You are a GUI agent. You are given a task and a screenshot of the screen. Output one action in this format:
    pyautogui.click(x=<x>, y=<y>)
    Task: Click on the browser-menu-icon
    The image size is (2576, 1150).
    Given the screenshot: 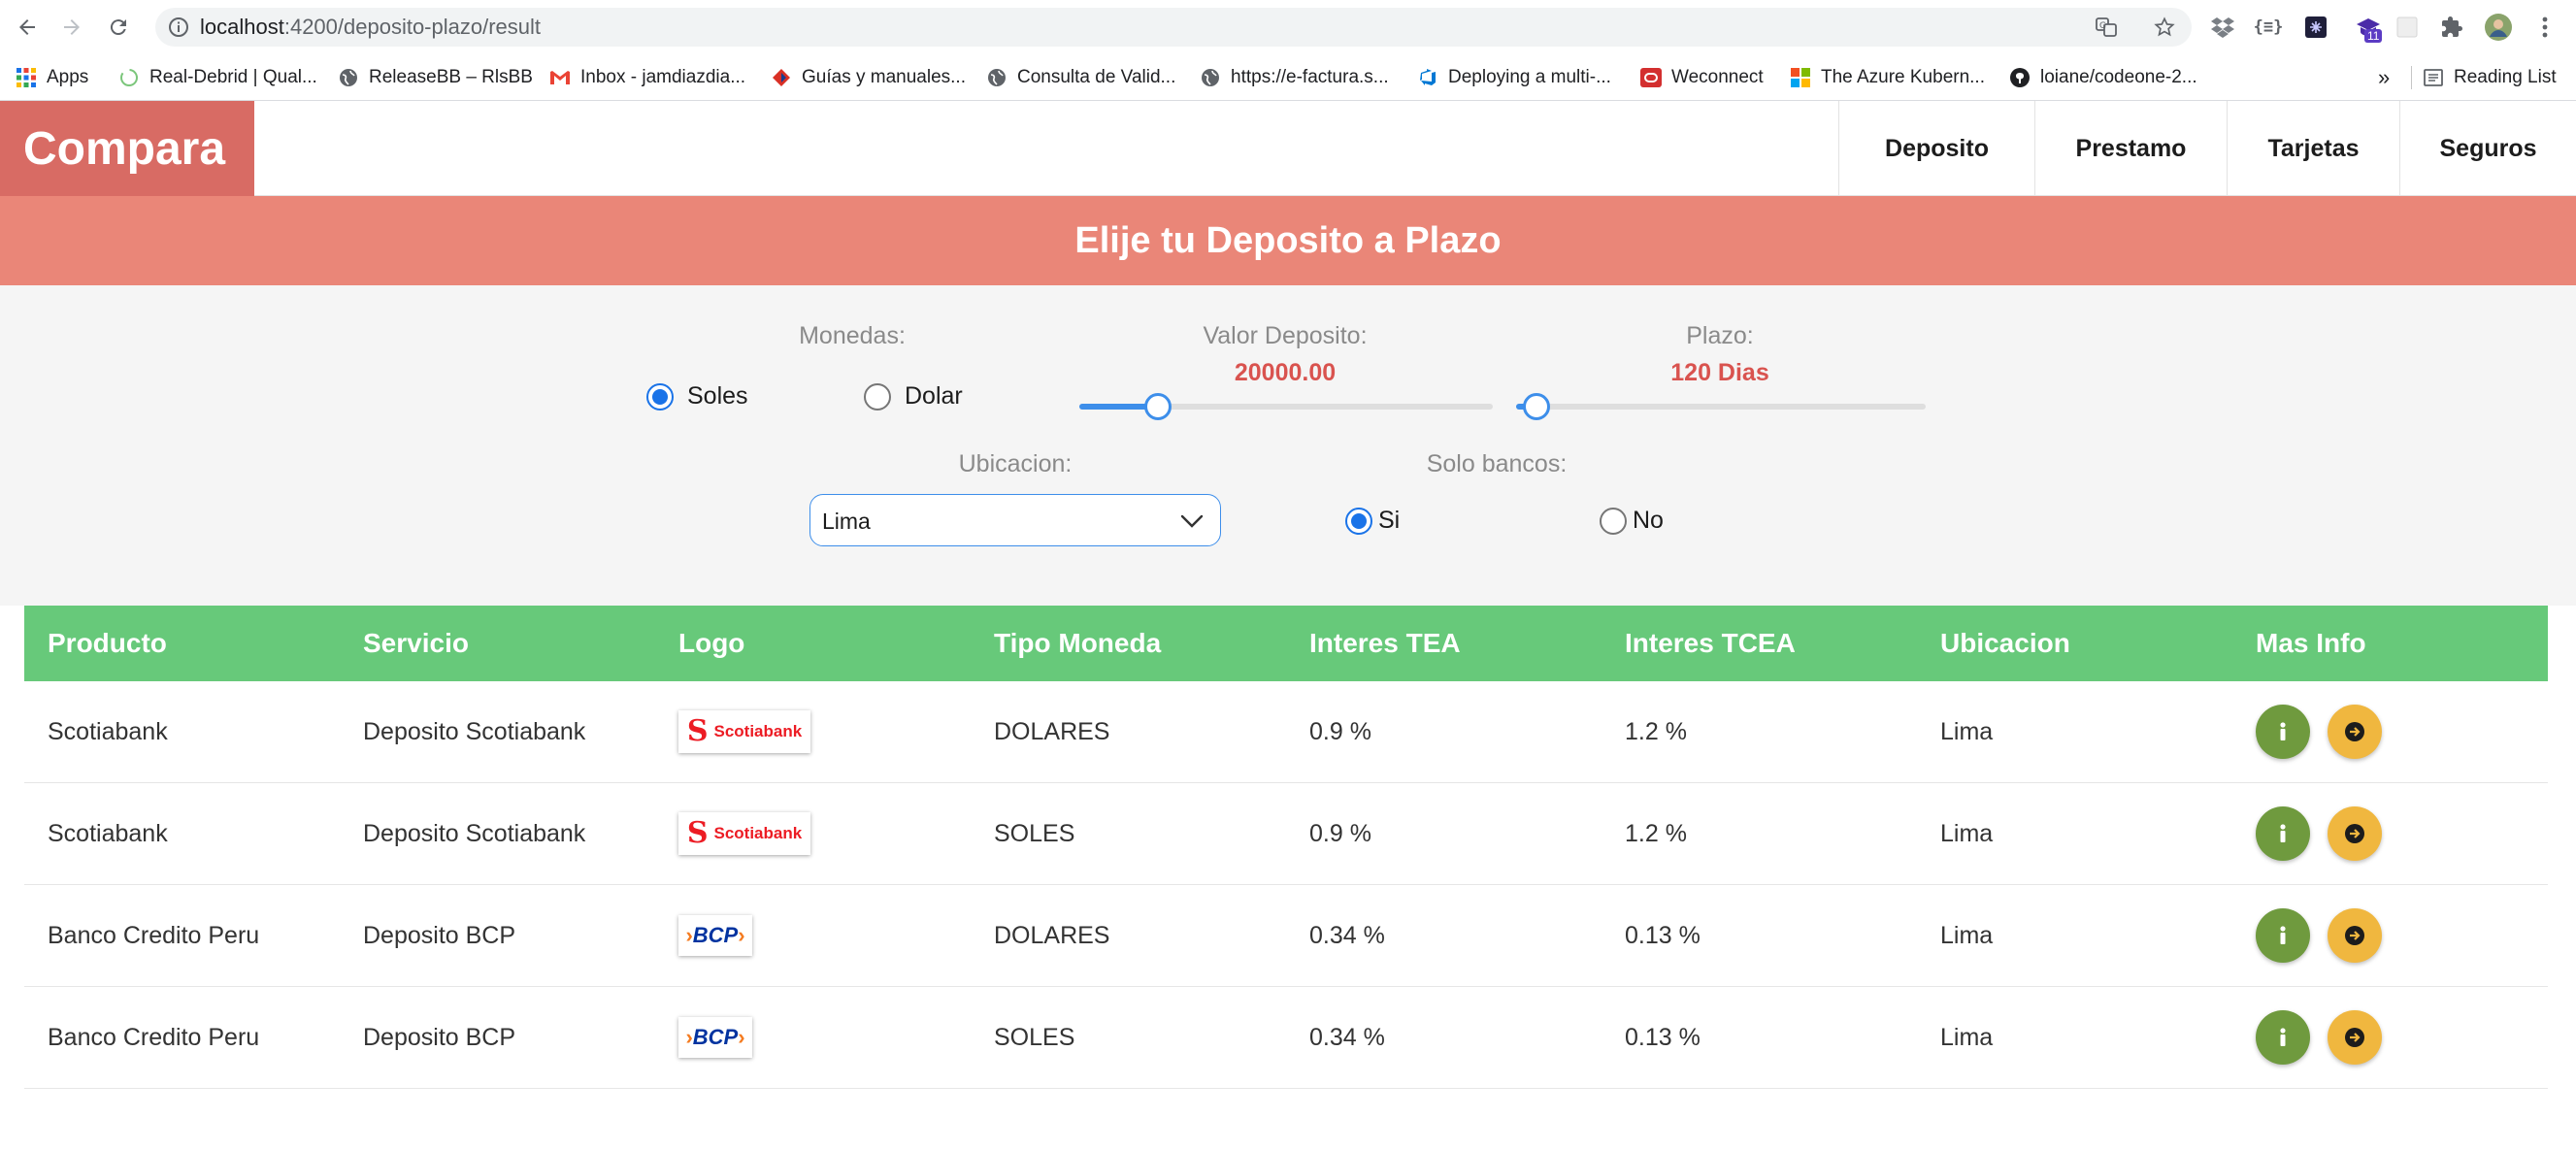 What is the action you would take?
    pyautogui.click(x=2545, y=28)
    